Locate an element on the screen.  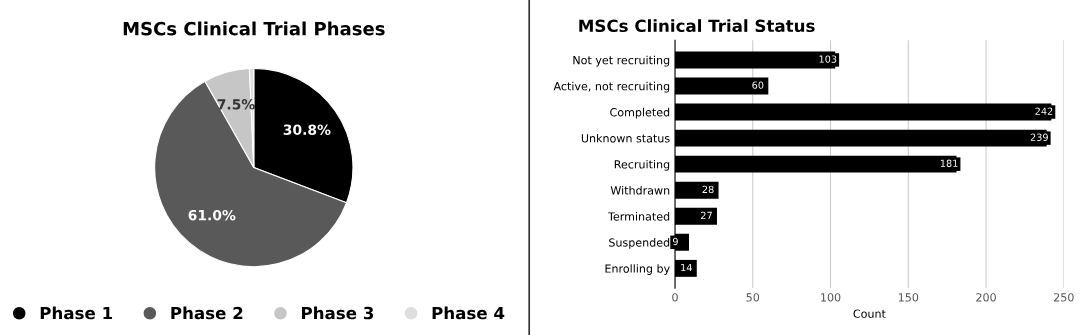
x-tick-label: 200 is located at coordinates (986, 297).